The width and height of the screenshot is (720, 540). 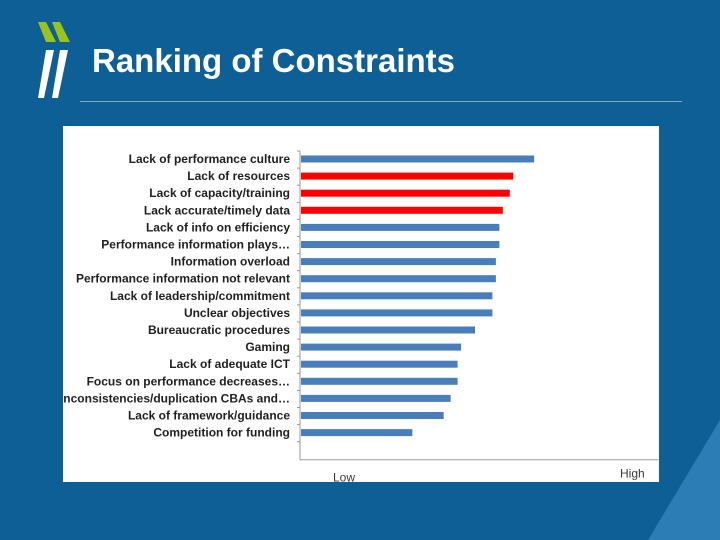 What do you see at coordinates (344, 476) in the screenshot?
I see `x-axis-low-label: Low` at bounding box center [344, 476].